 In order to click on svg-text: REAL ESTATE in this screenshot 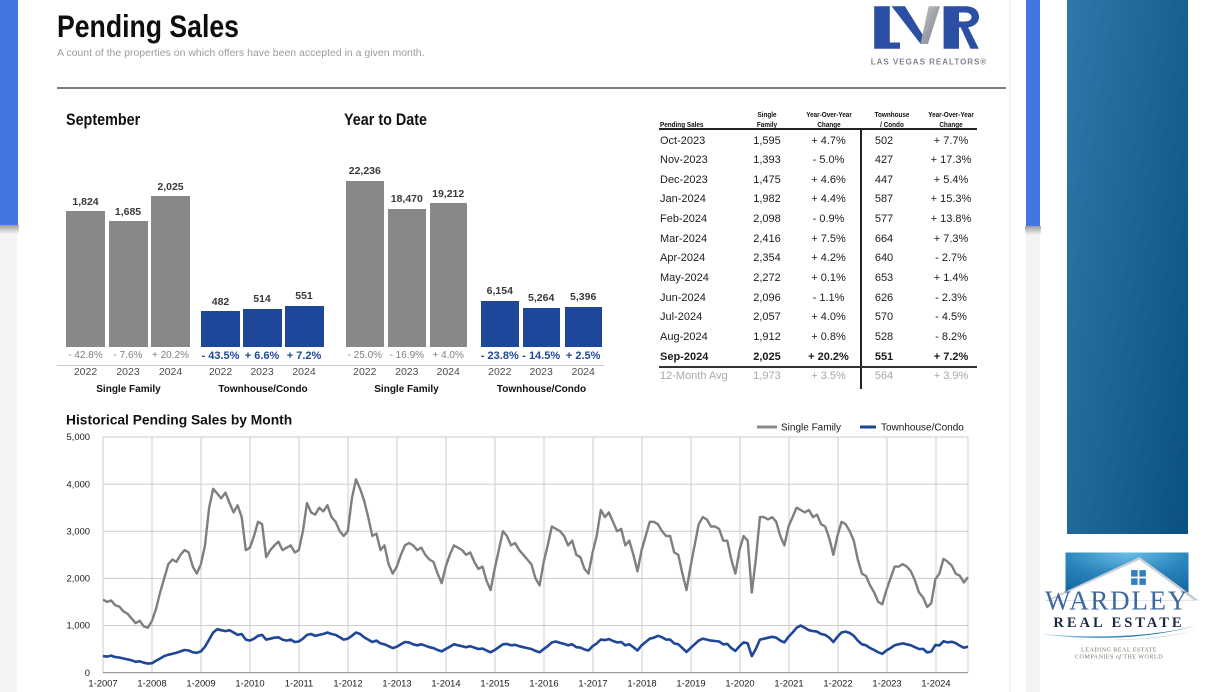, I will do `click(1118, 623)`.